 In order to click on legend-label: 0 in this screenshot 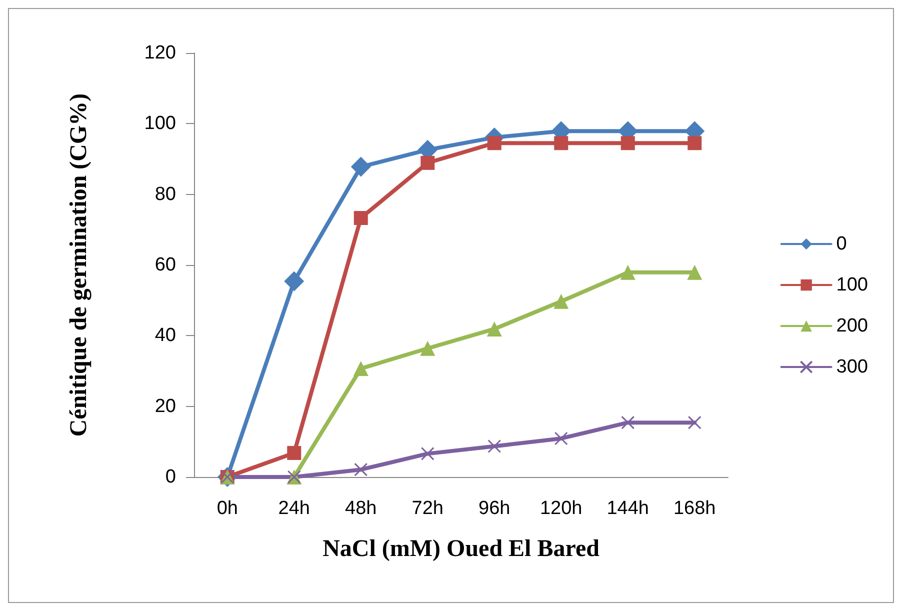, I will do `click(841, 244)`.